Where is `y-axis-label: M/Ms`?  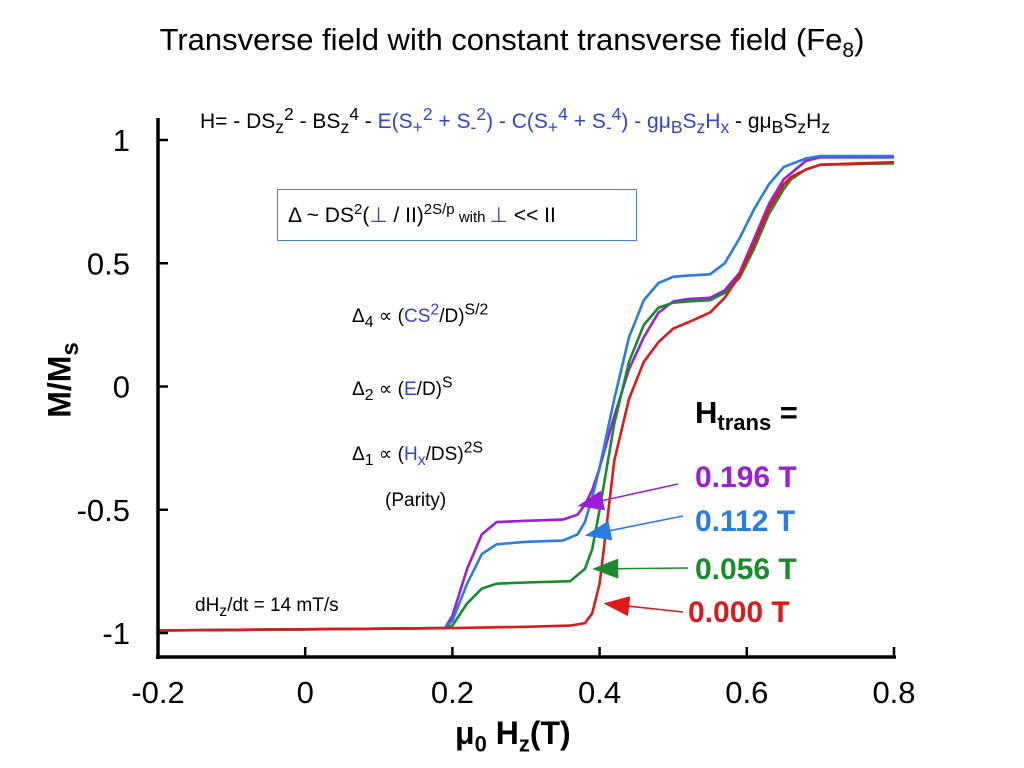 y-axis-label: M/Ms is located at coordinates (62, 380).